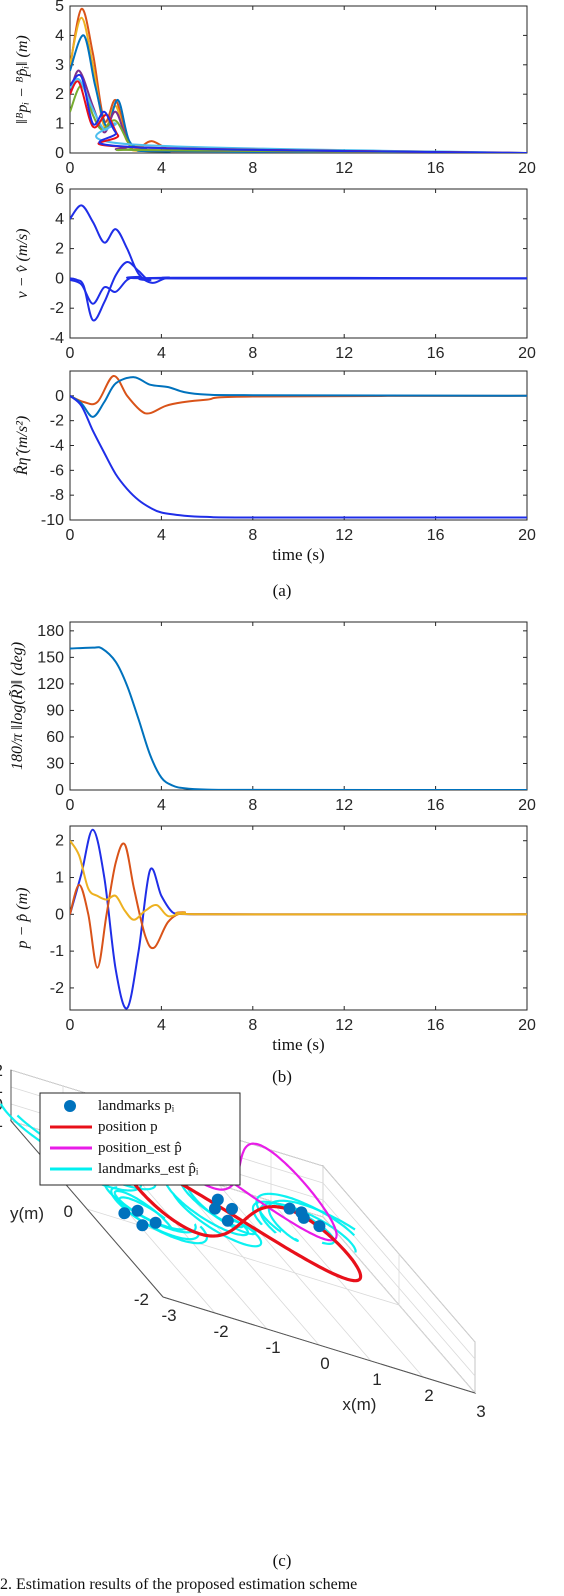  I want to click on subfigure-label-c: (c), so click(282, 1560).